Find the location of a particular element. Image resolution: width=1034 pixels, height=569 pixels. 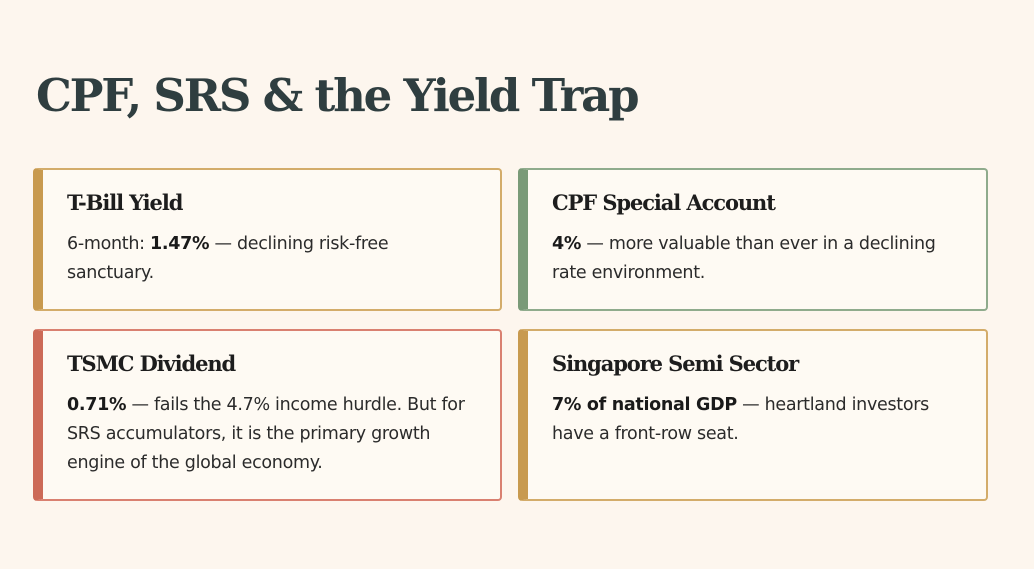

card-title: Singapore Semi Sector is located at coordinates (675, 363).